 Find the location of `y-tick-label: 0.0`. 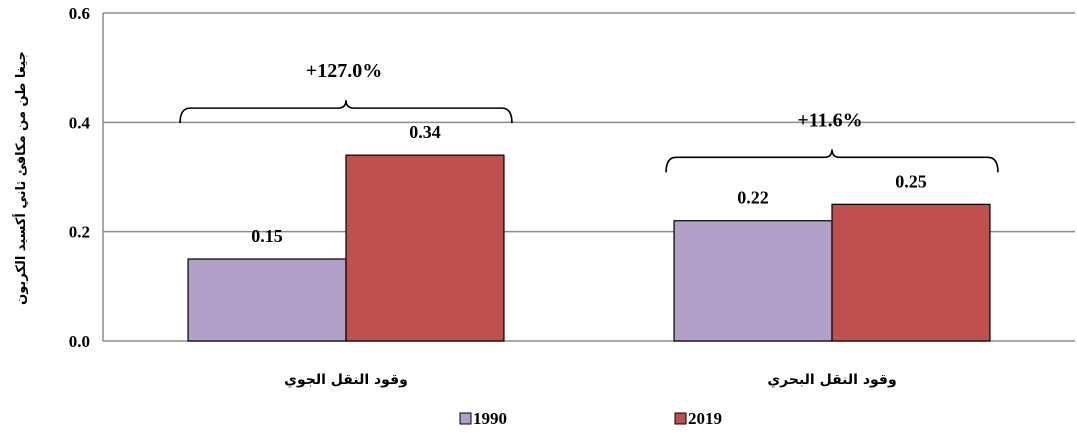

y-tick-label: 0.0 is located at coordinates (79, 341).